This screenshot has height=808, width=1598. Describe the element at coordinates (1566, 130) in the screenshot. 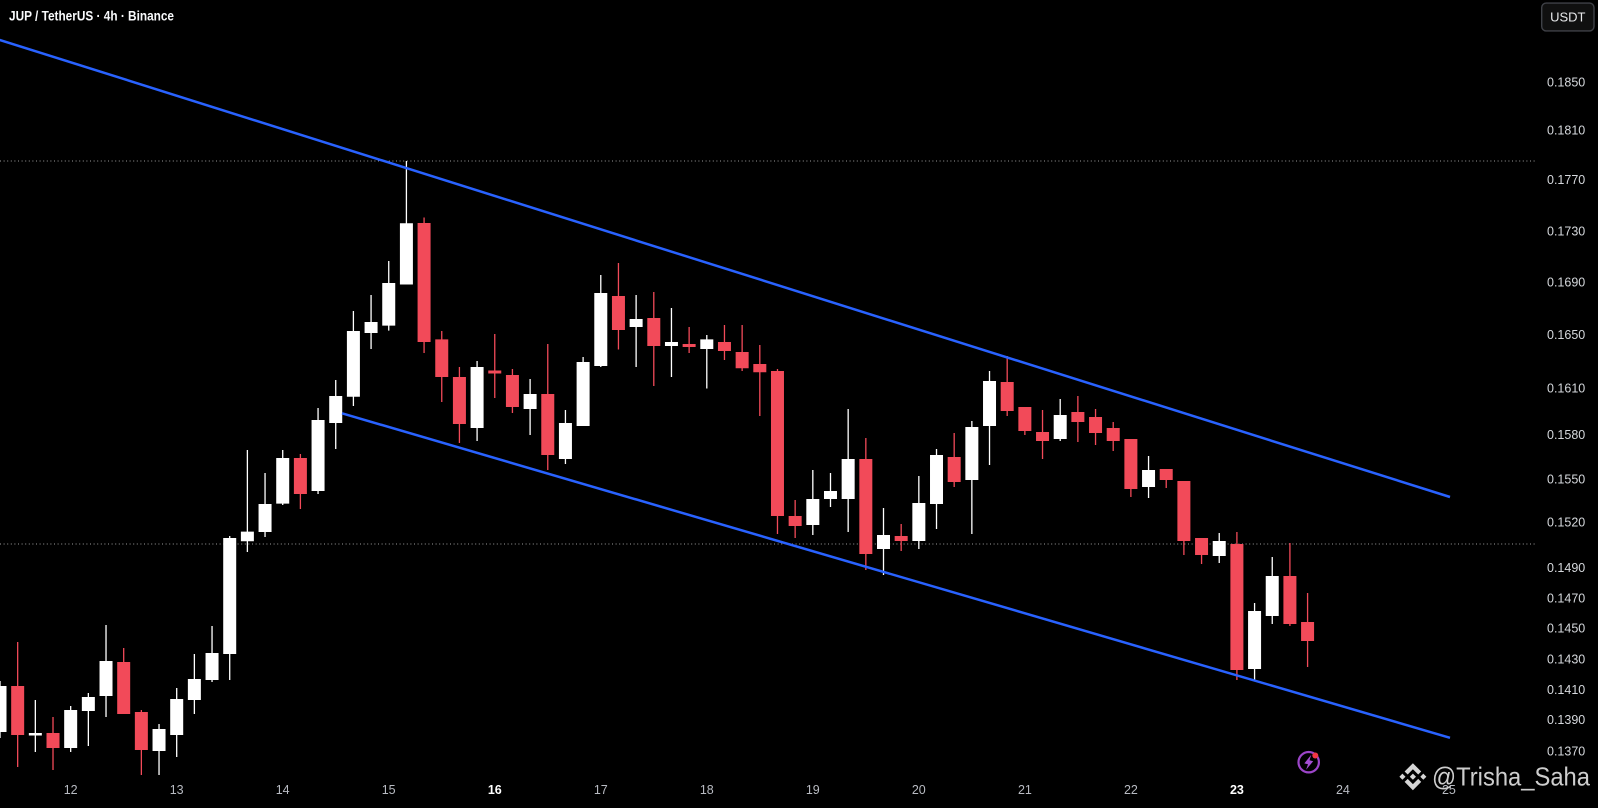

I see `svg-text: 0.1810` at that location.